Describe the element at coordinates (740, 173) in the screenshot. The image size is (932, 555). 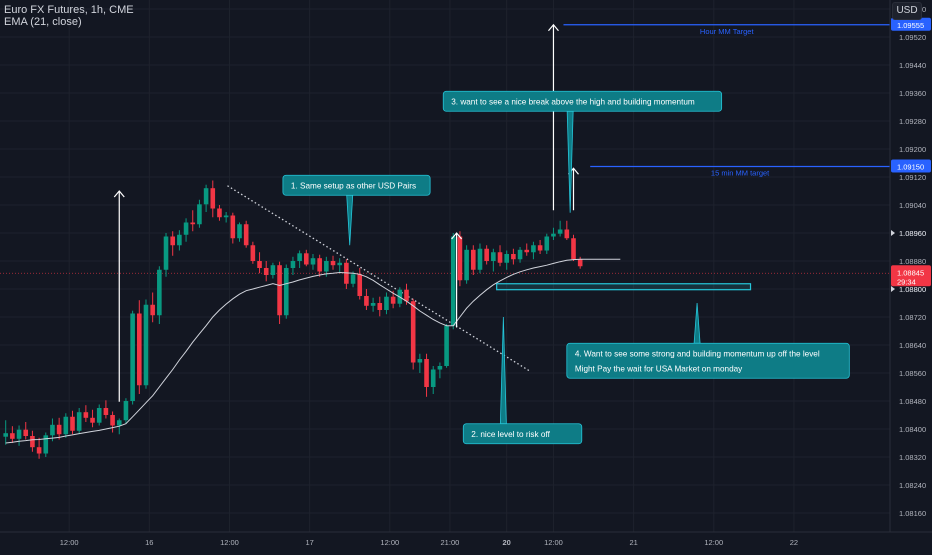
I see `target-level-label: 15 min MM target` at that location.